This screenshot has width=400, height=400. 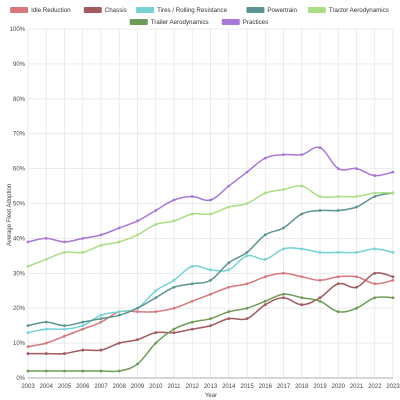 What do you see at coordinates (169, 22) in the screenshot?
I see `legend-item-trailer-aerodynamics: Trailer Aerodynamics` at bounding box center [169, 22].